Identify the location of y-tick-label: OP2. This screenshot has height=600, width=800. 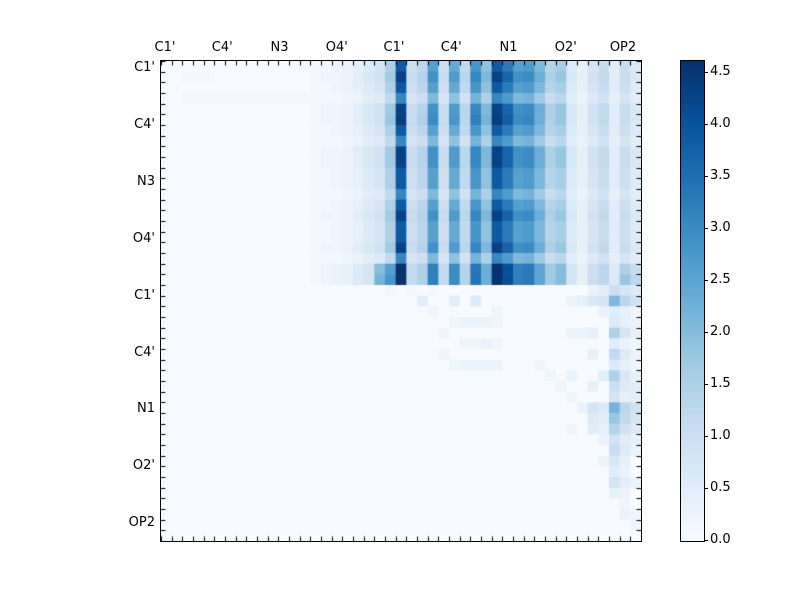
(141, 523).